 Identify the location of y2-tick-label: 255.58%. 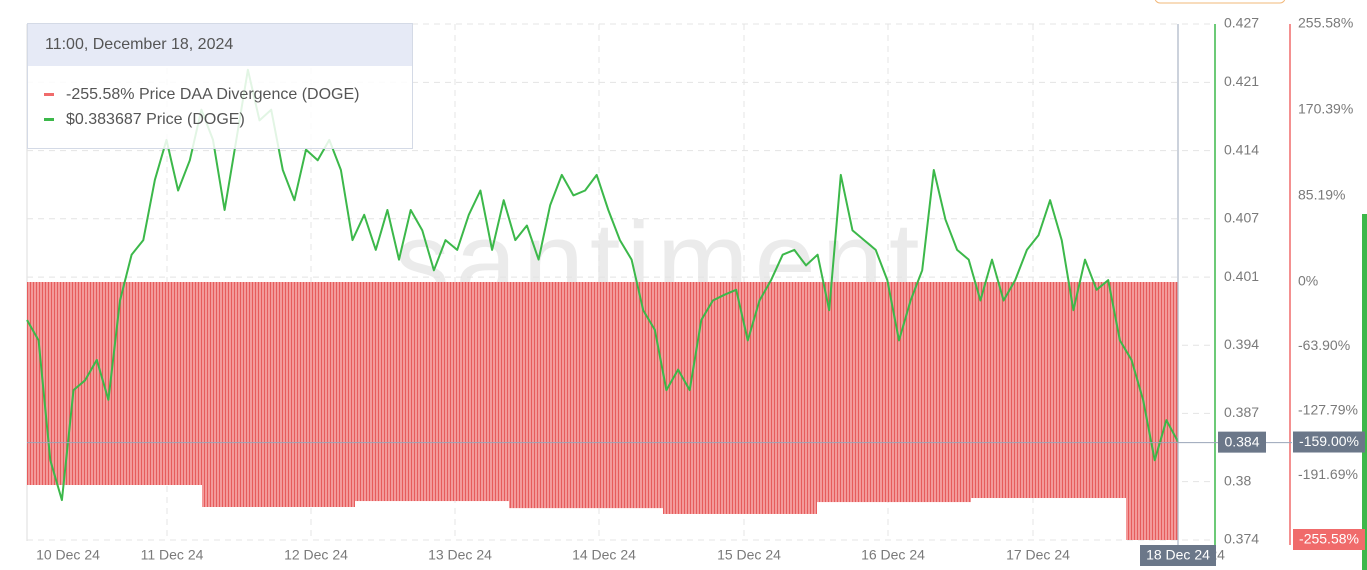
(1325, 23).